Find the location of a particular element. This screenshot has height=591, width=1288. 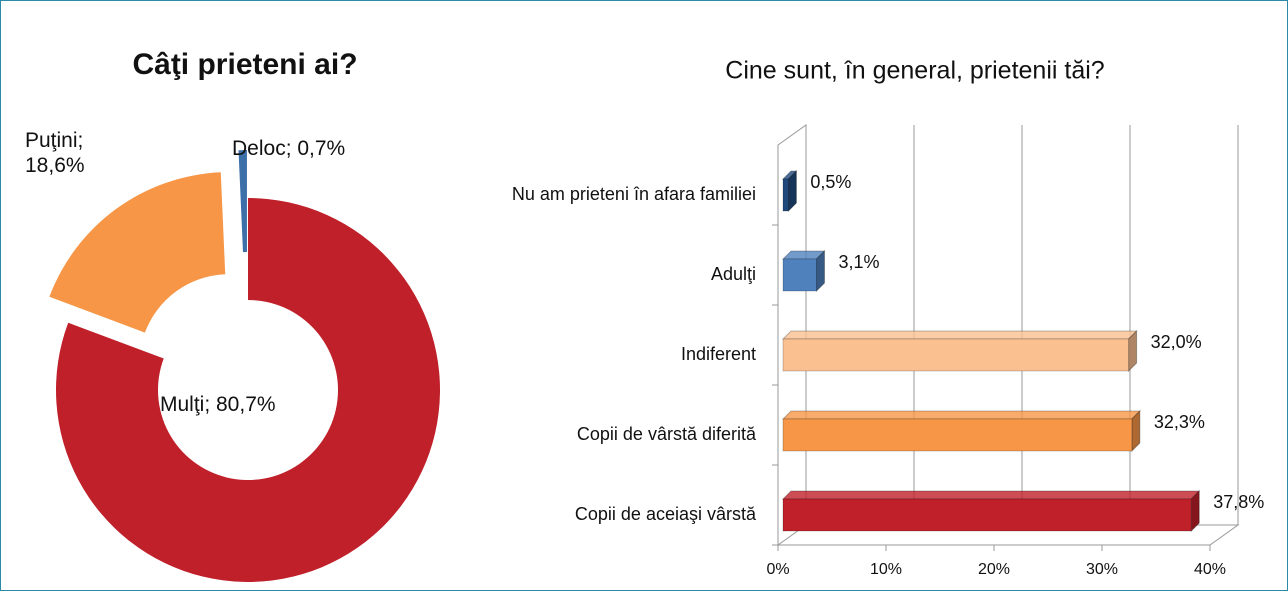

value-label: 32,0% is located at coordinates (1176, 342).